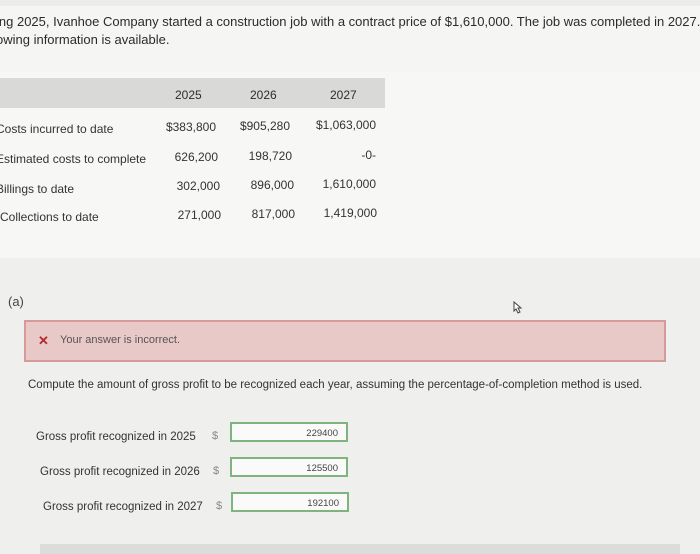 The image size is (700, 554). I want to click on cell-costs-2025: $383,800, so click(190, 127).